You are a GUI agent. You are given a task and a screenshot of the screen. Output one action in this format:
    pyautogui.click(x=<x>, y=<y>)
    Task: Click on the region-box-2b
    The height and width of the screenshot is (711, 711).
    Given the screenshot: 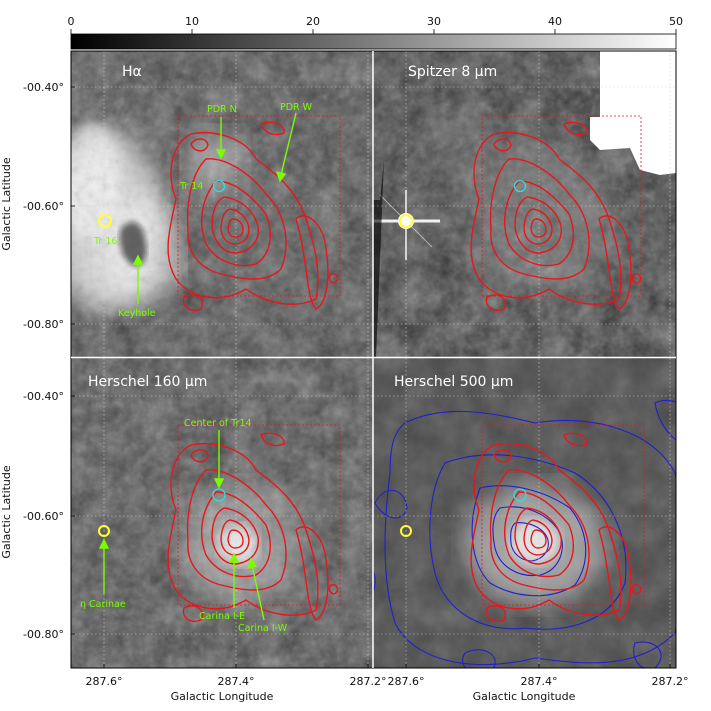 What is the action you would take?
    pyautogui.click(x=562, y=206)
    